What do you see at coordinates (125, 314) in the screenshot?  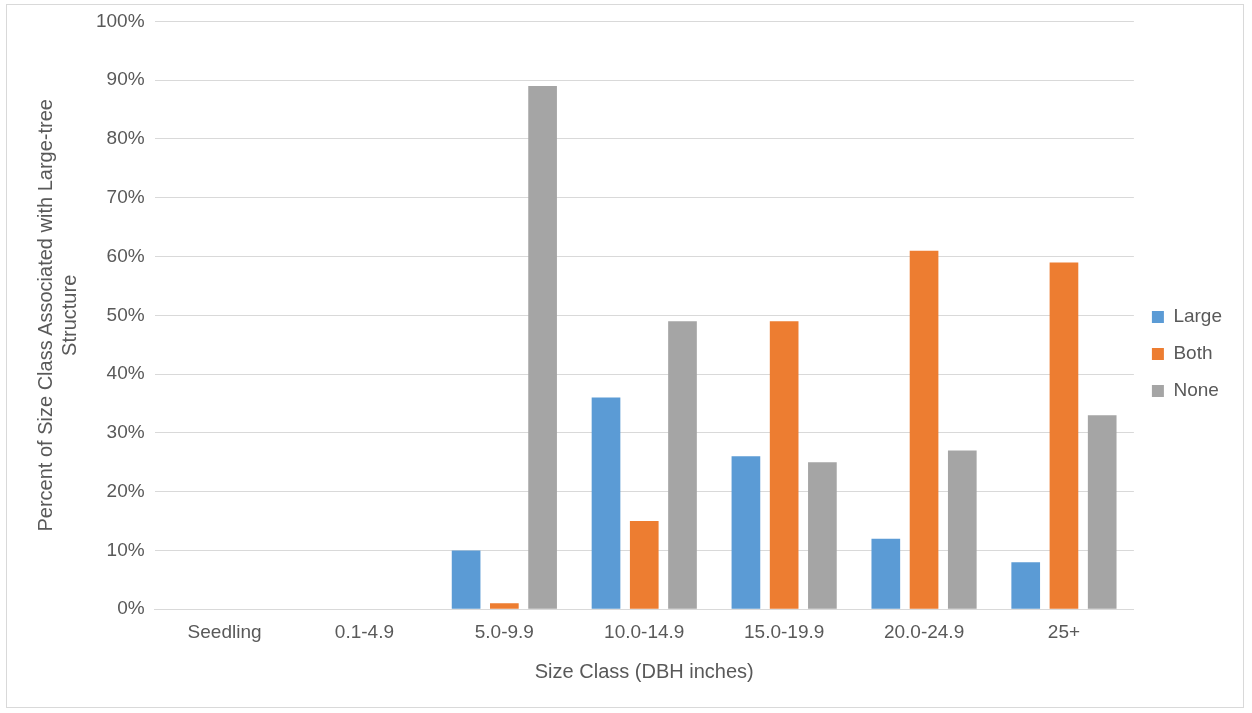 I see `y-tick-label: 50%` at bounding box center [125, 314].